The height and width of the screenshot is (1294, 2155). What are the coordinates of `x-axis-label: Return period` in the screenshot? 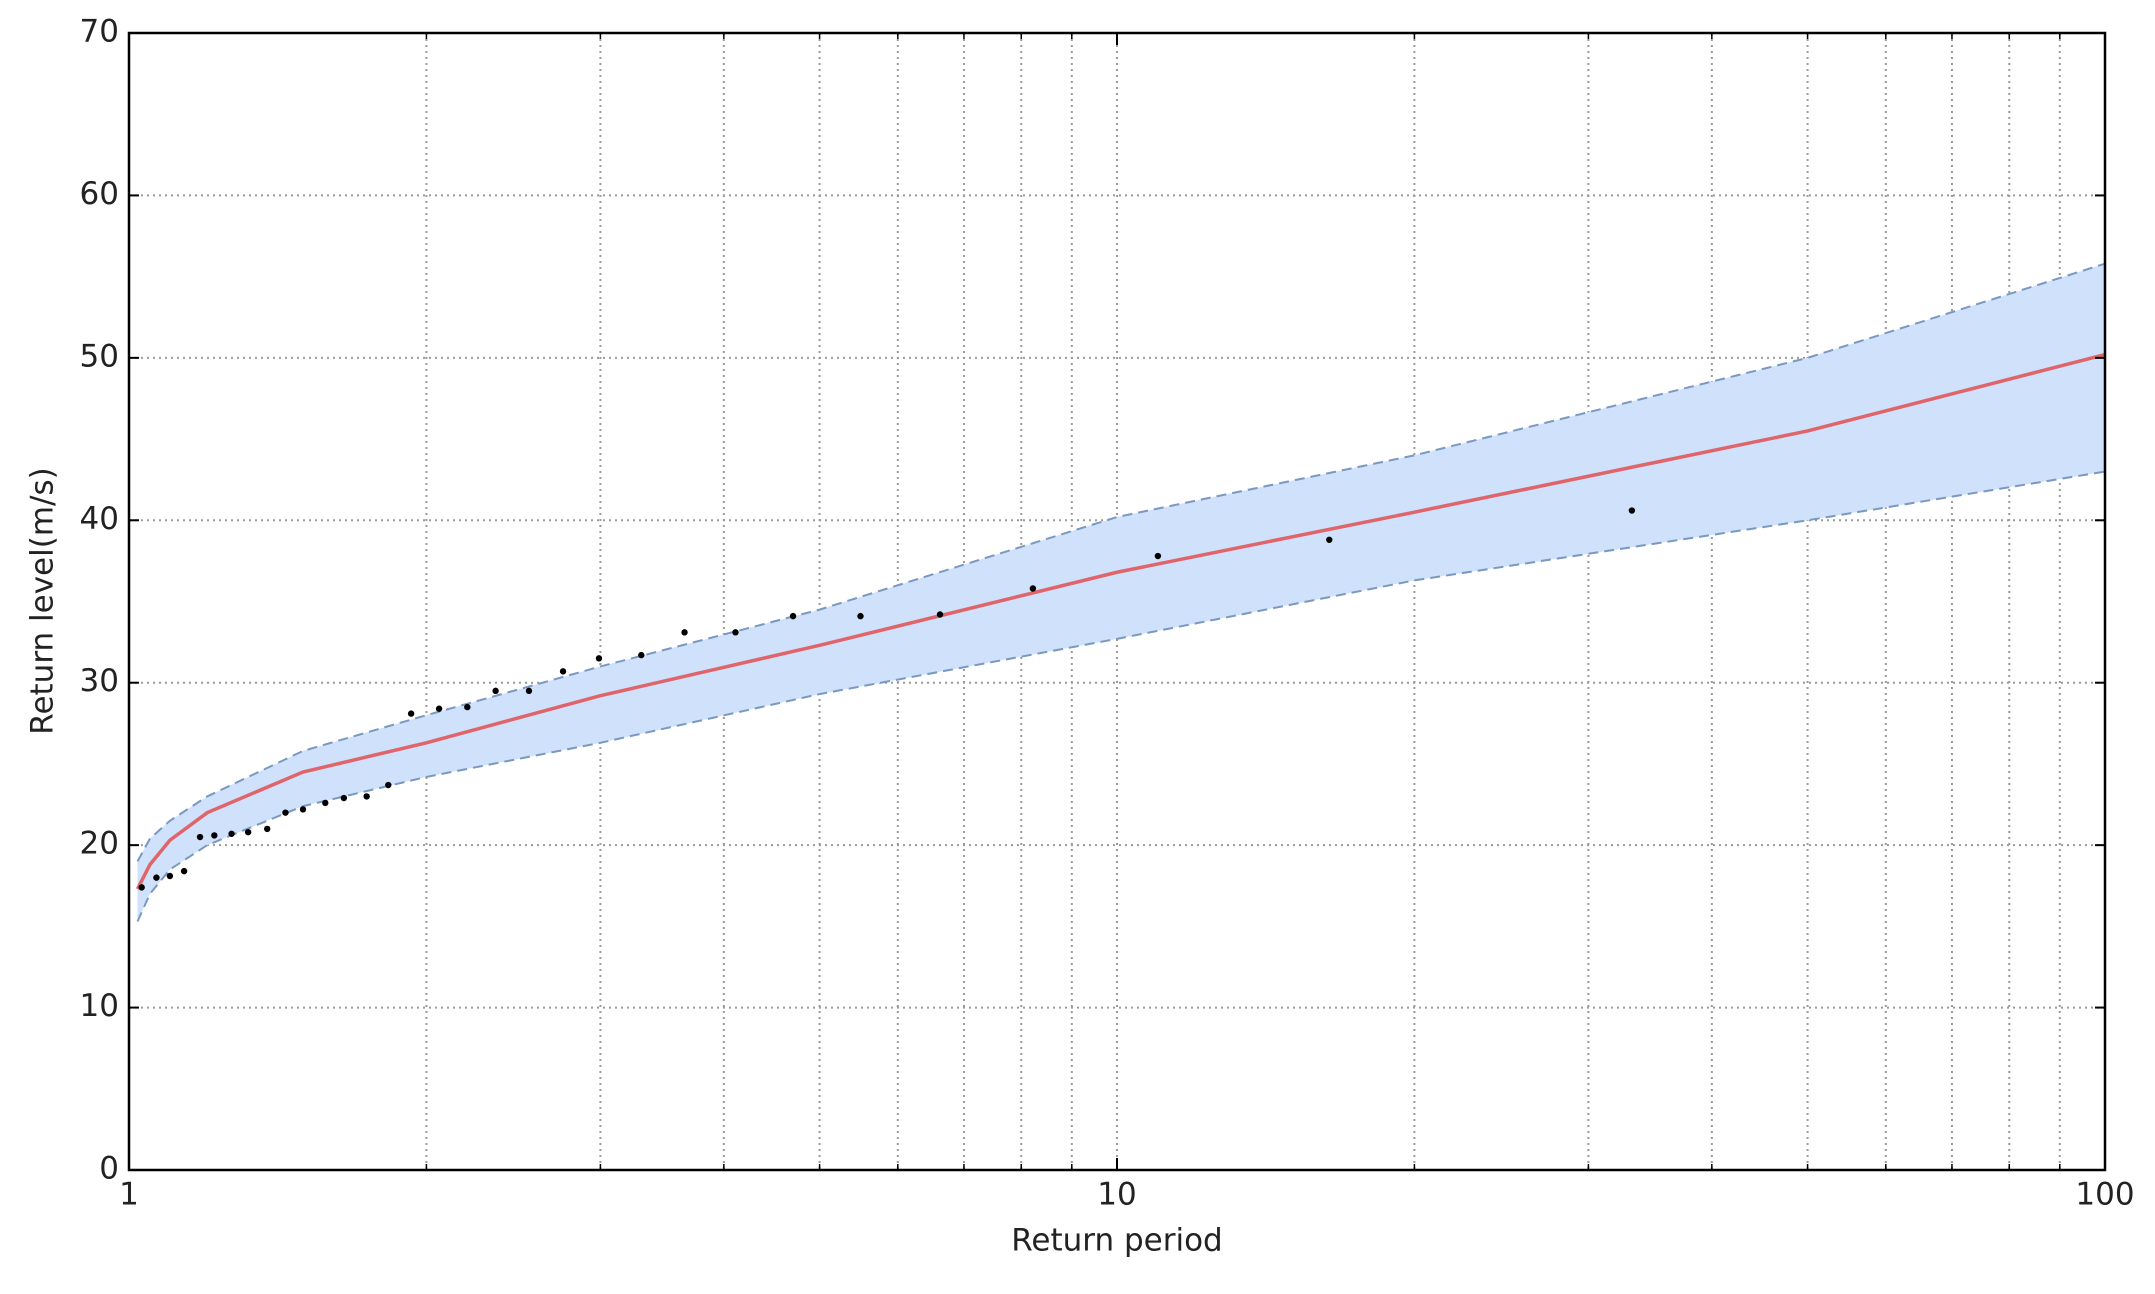 It's located at (1116, 1241).